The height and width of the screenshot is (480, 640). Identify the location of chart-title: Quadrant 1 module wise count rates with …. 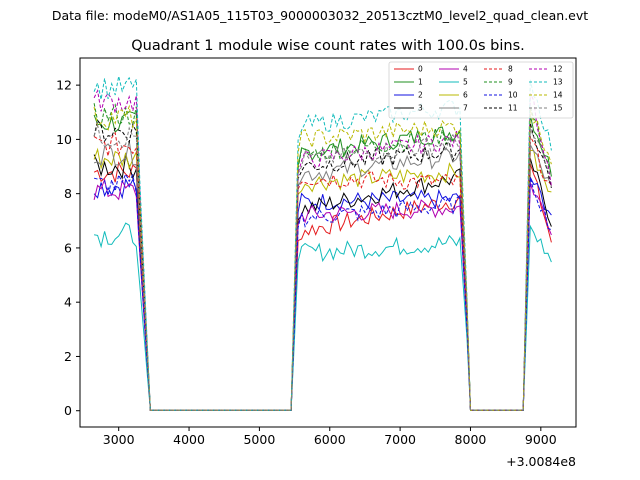
(328, 46).